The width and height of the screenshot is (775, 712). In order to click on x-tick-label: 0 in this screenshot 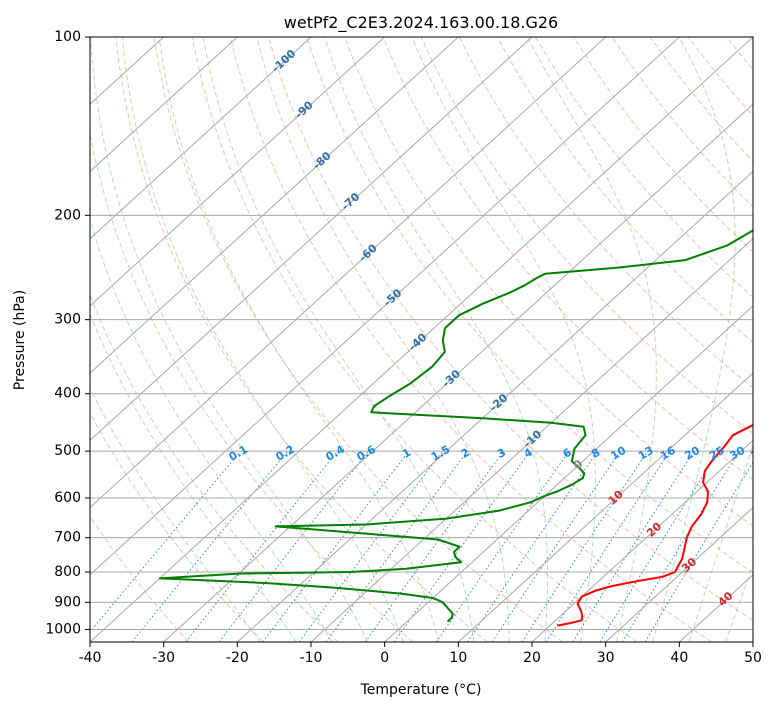, I will do `click(384, 658)`.